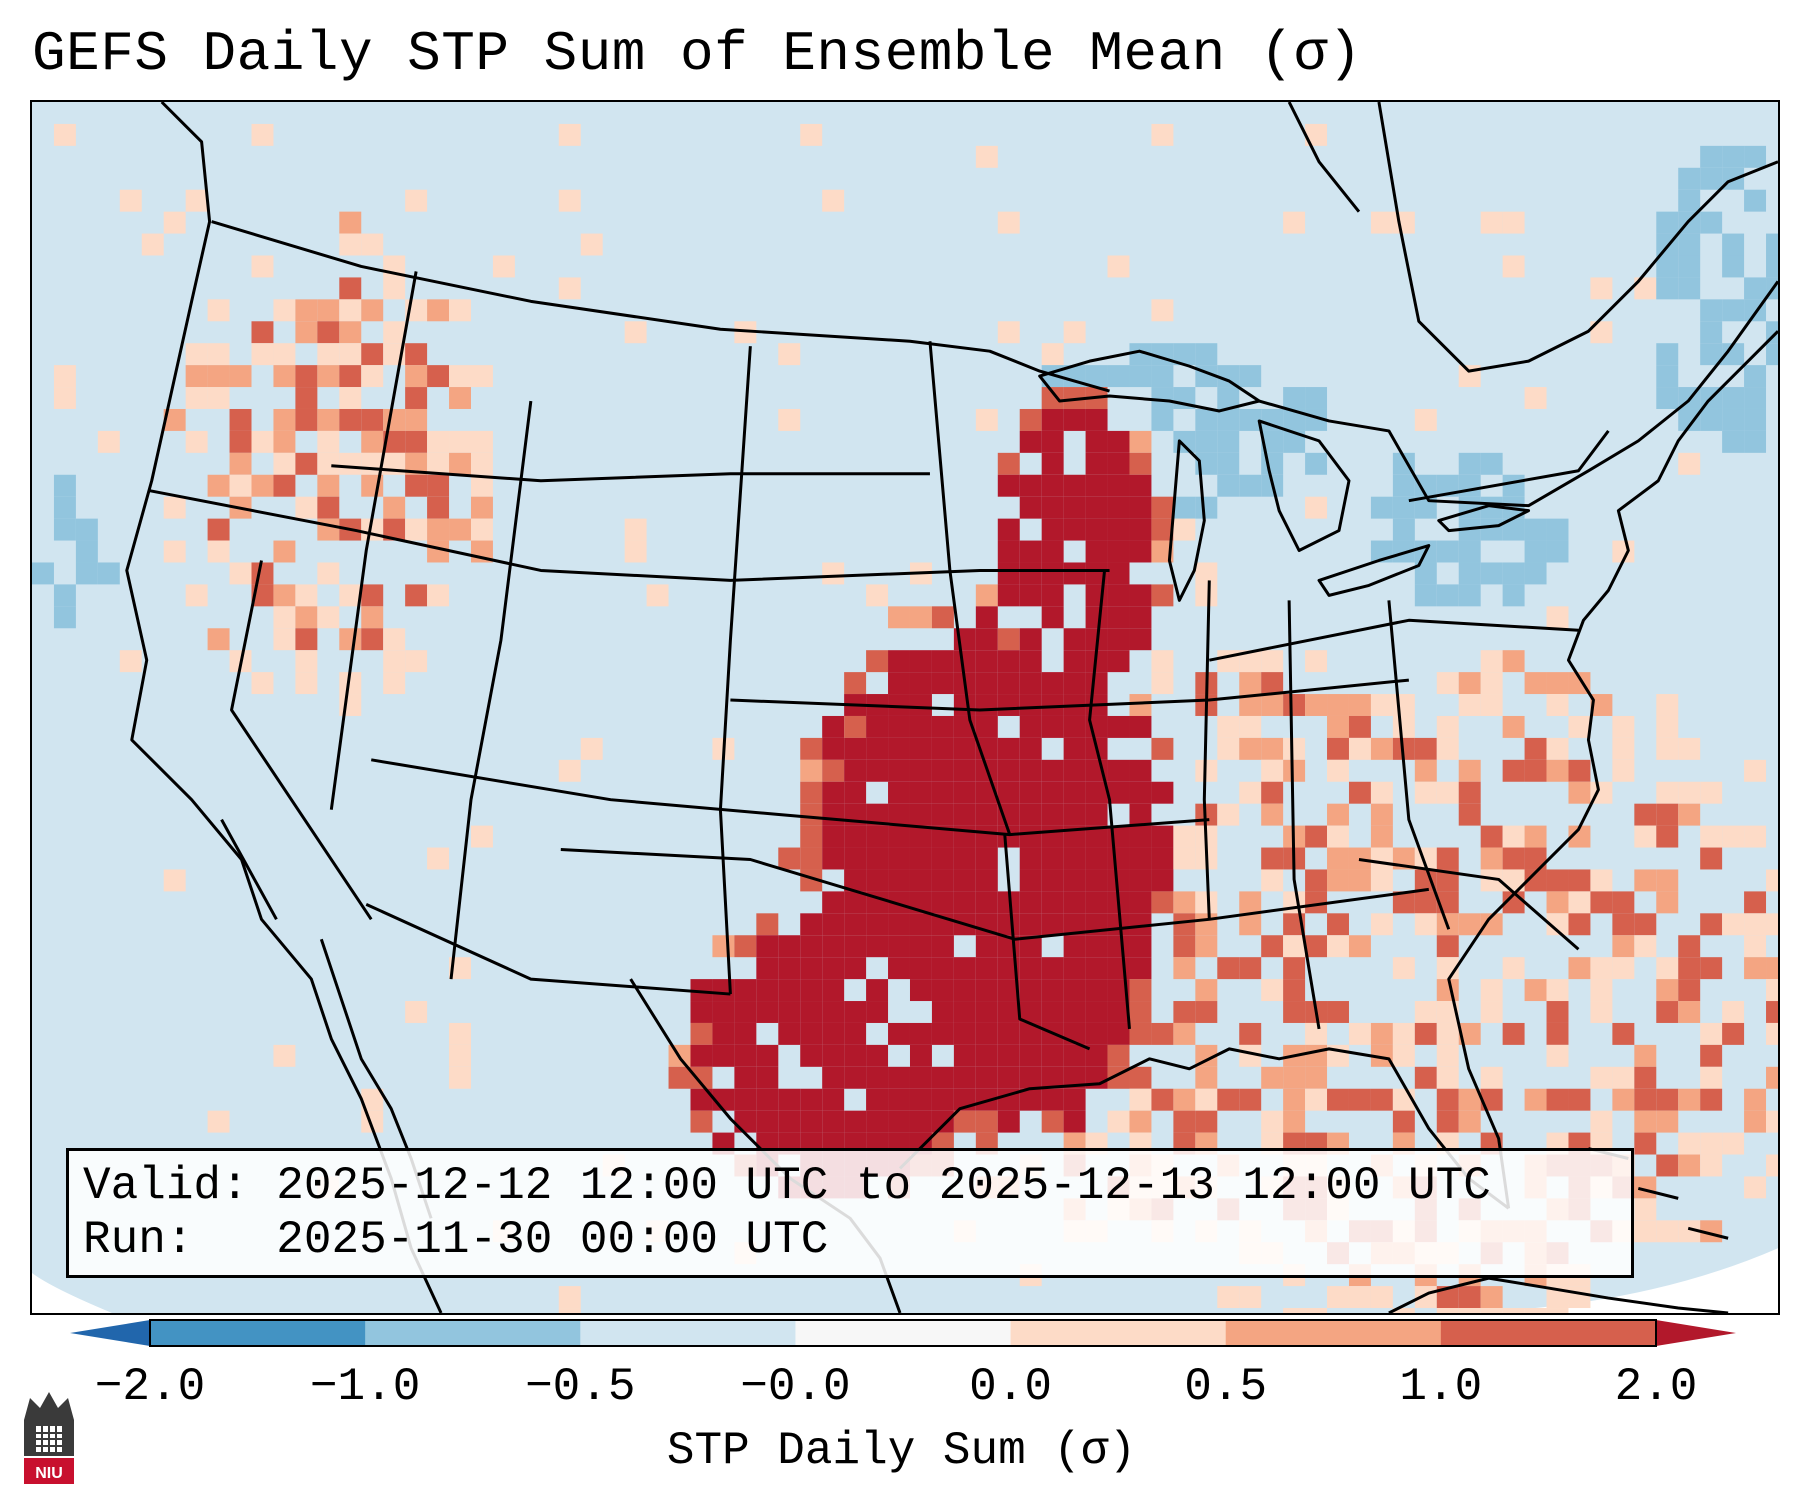 This screenshot has height=1506, width=1803. What do you see at coordinates (1324, 157) in the screenshot?
I see `canada-coast` at bounding box center [1324, 157].